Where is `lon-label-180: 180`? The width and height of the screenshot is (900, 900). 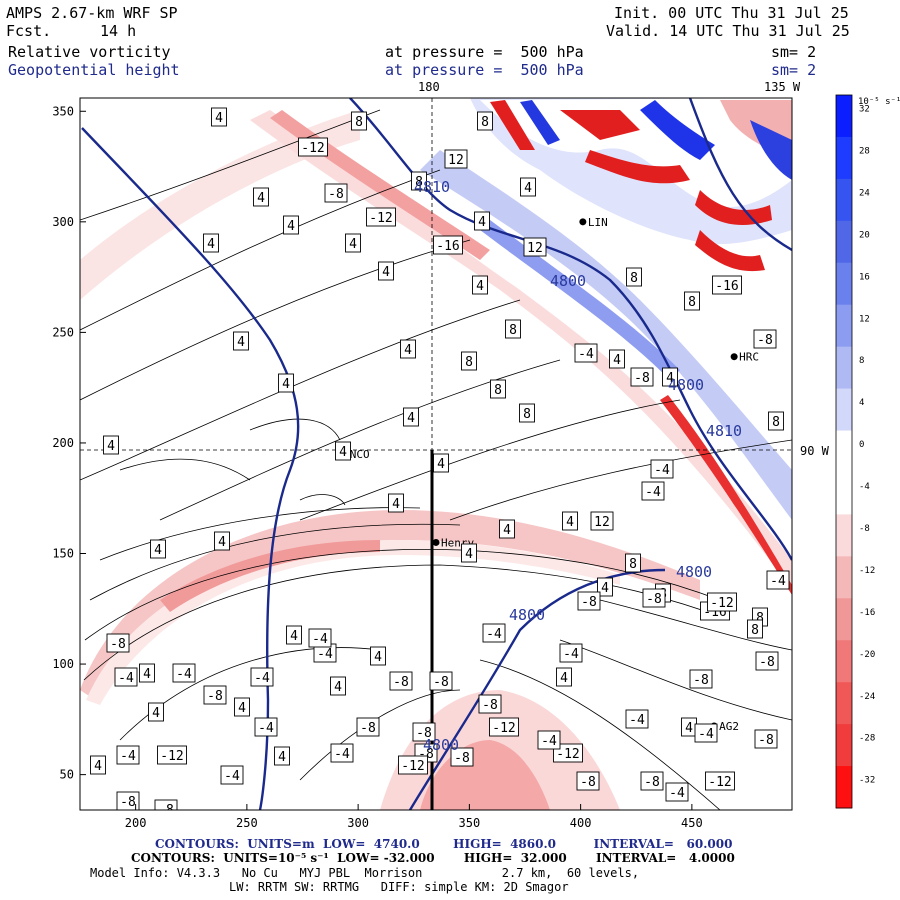
lon-label-180: 180 is located at coordinates (429, 87).